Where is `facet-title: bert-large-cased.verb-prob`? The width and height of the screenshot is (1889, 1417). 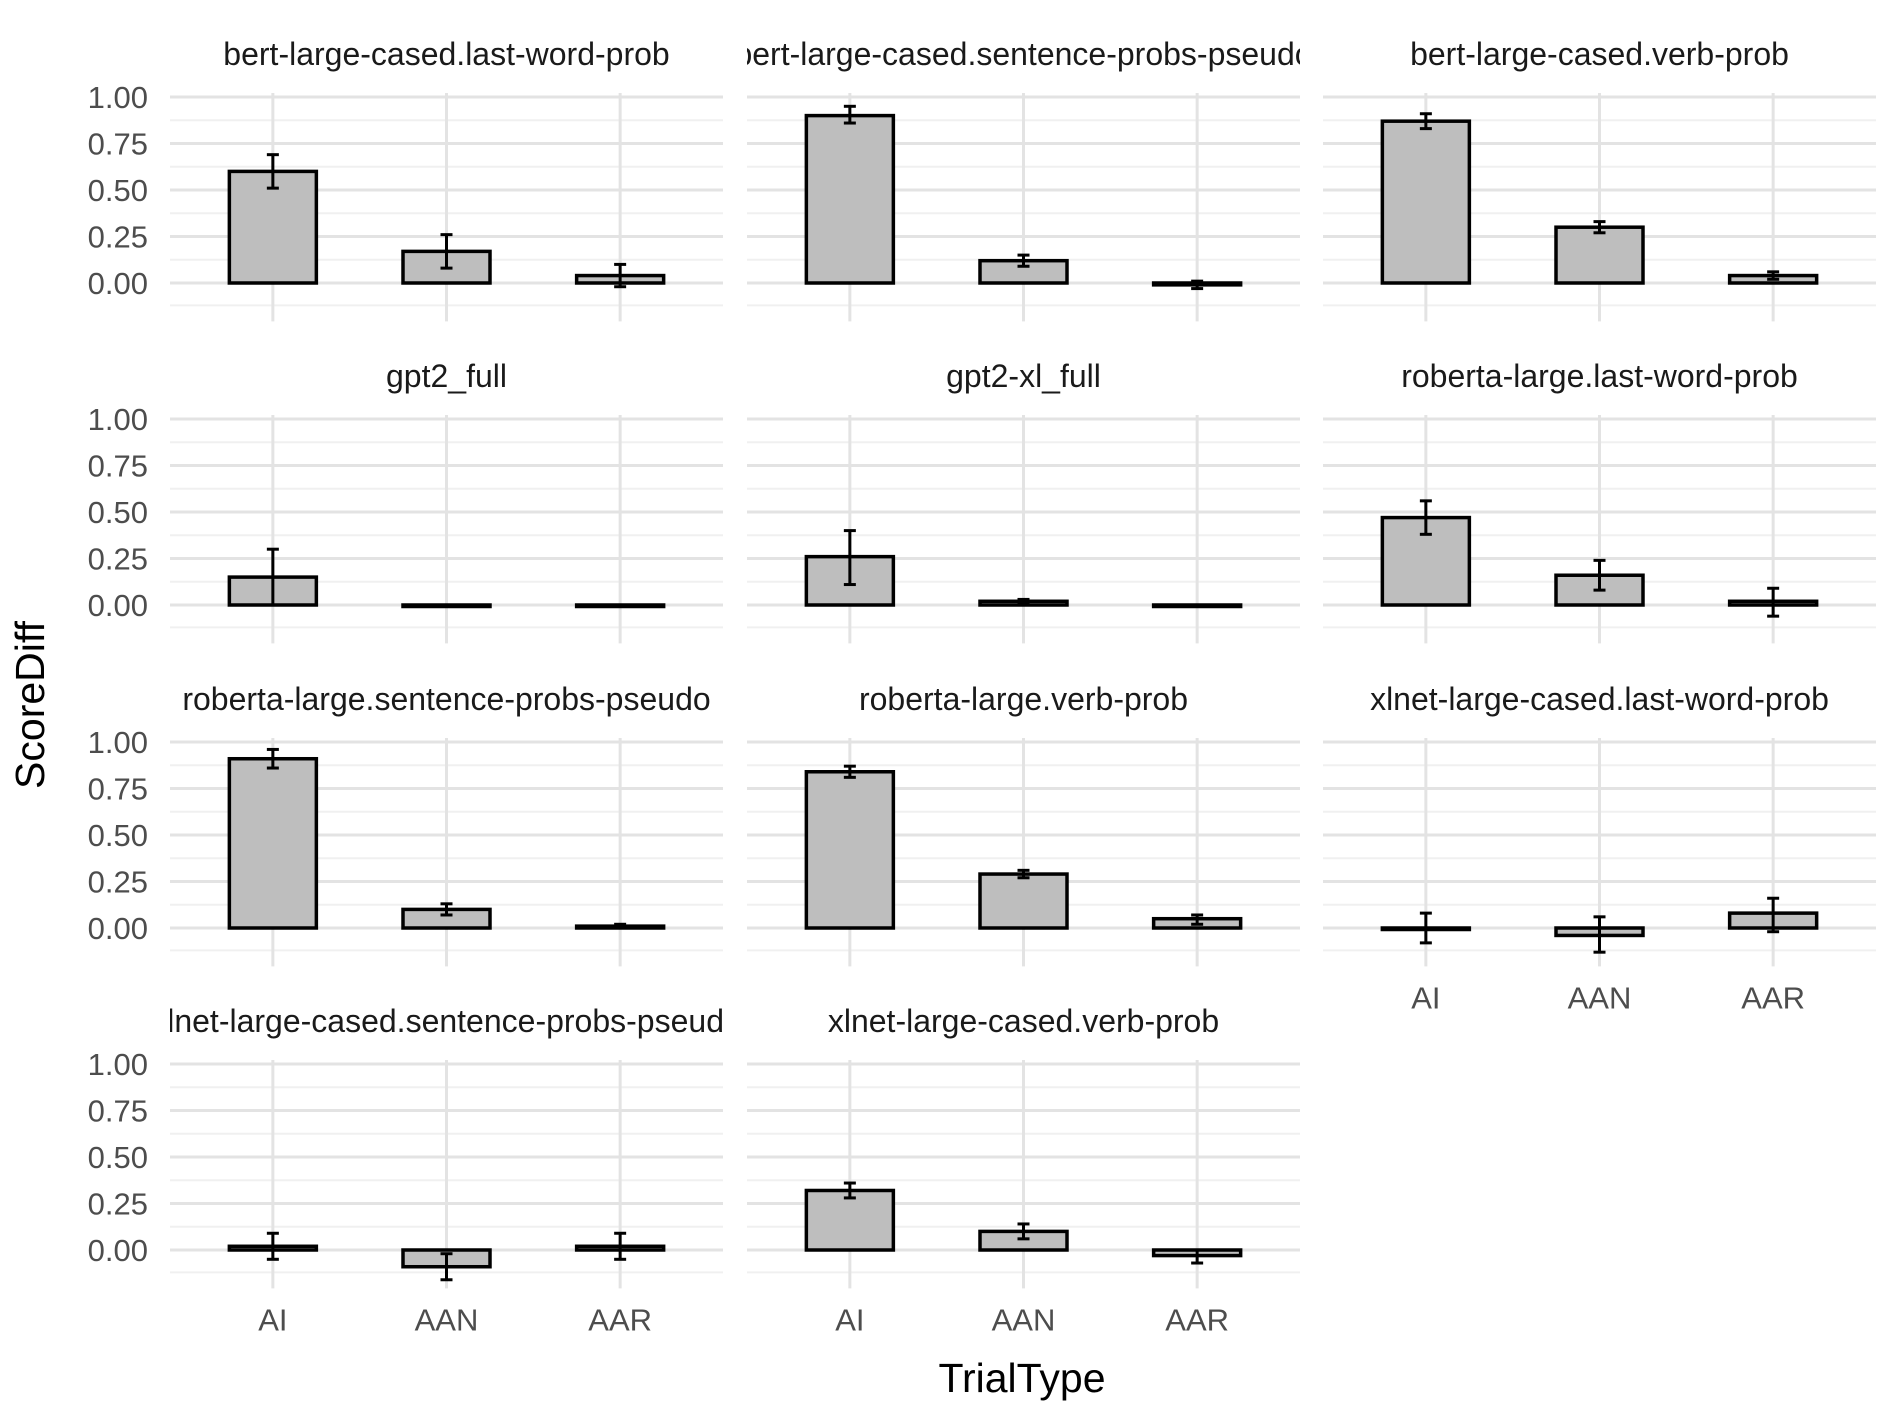
facet-title: bert-large-cased.verb-prob is located at coordinates (1599, 54).